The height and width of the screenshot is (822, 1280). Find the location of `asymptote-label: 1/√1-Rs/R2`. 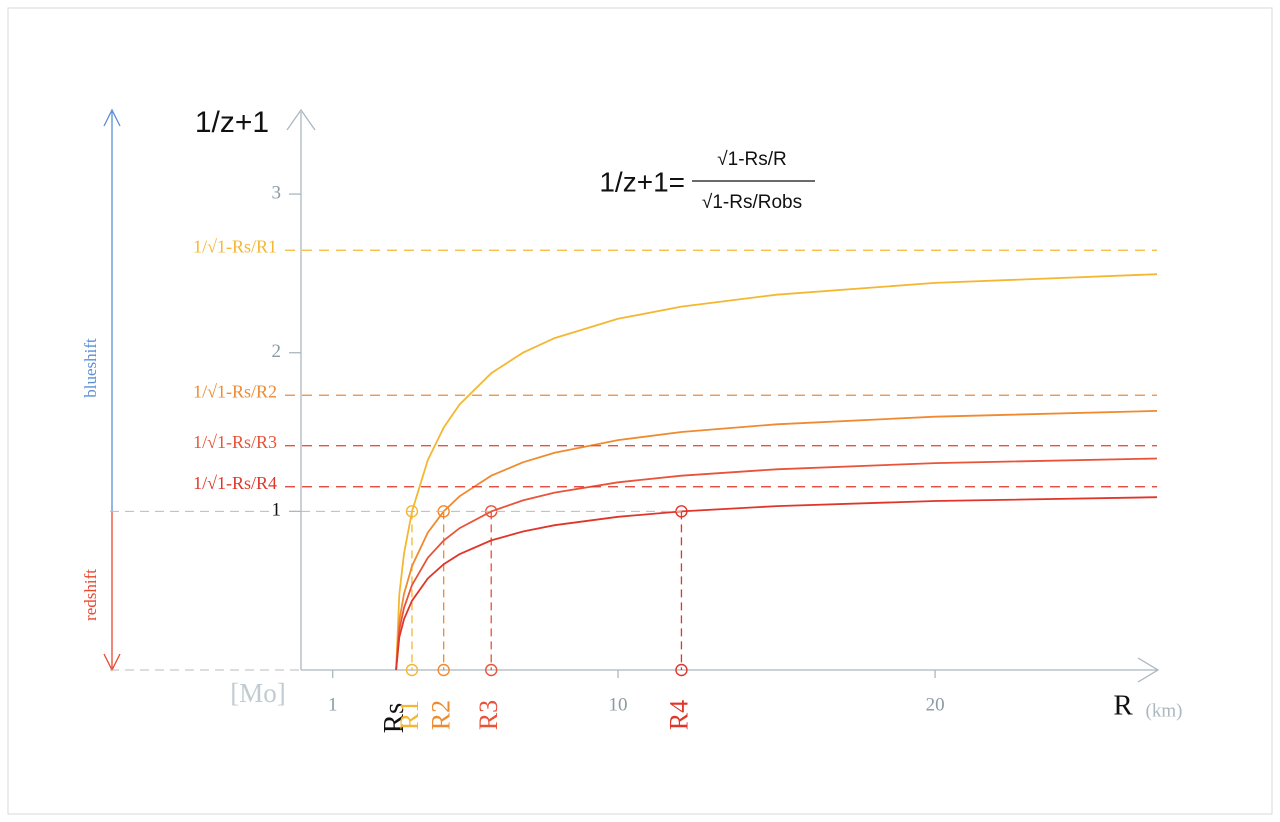

asymptote-label: 1/√1-Rs/R2 is located at coordinates (235, 391).